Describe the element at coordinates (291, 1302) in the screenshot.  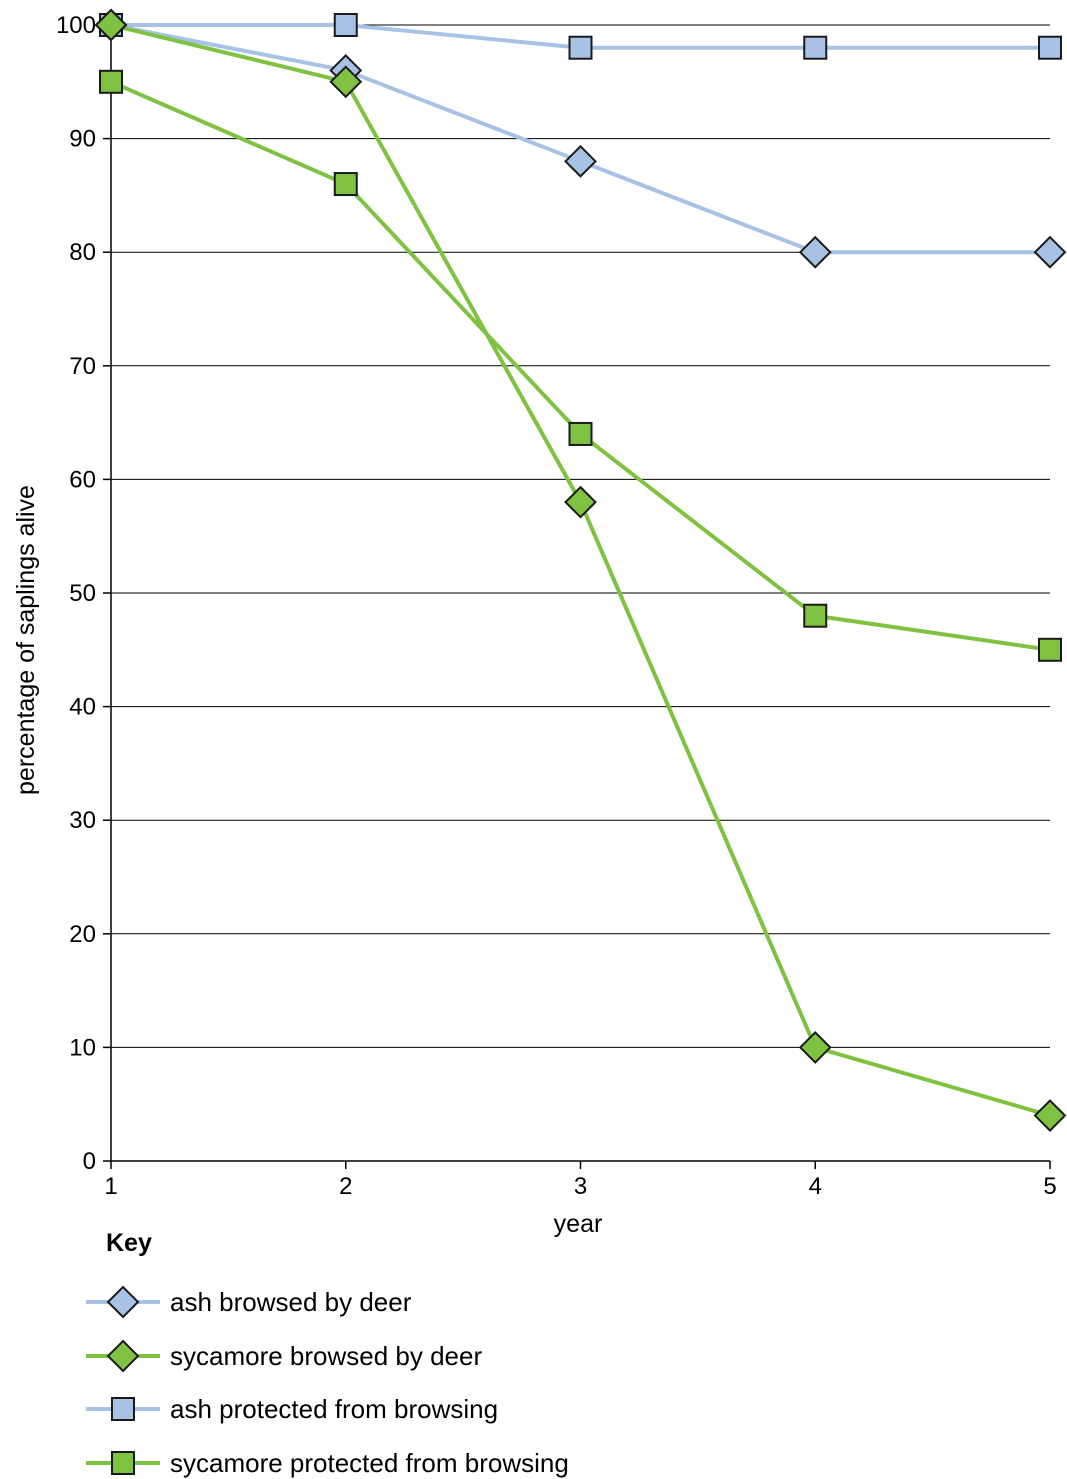
I see `legend-label: ash browsed by deer` at that location.